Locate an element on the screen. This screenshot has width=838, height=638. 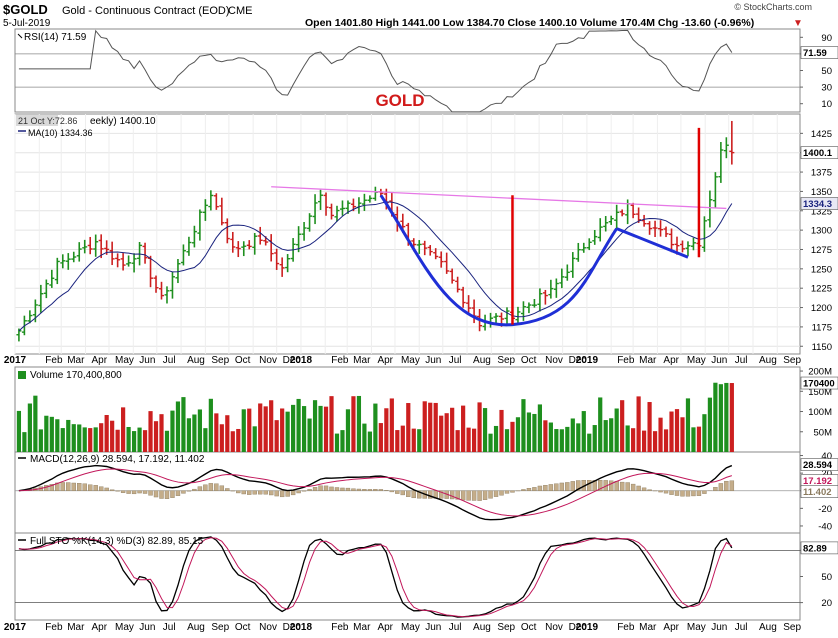
month-label-bottom: Mar is located at coordinates (648, 627).